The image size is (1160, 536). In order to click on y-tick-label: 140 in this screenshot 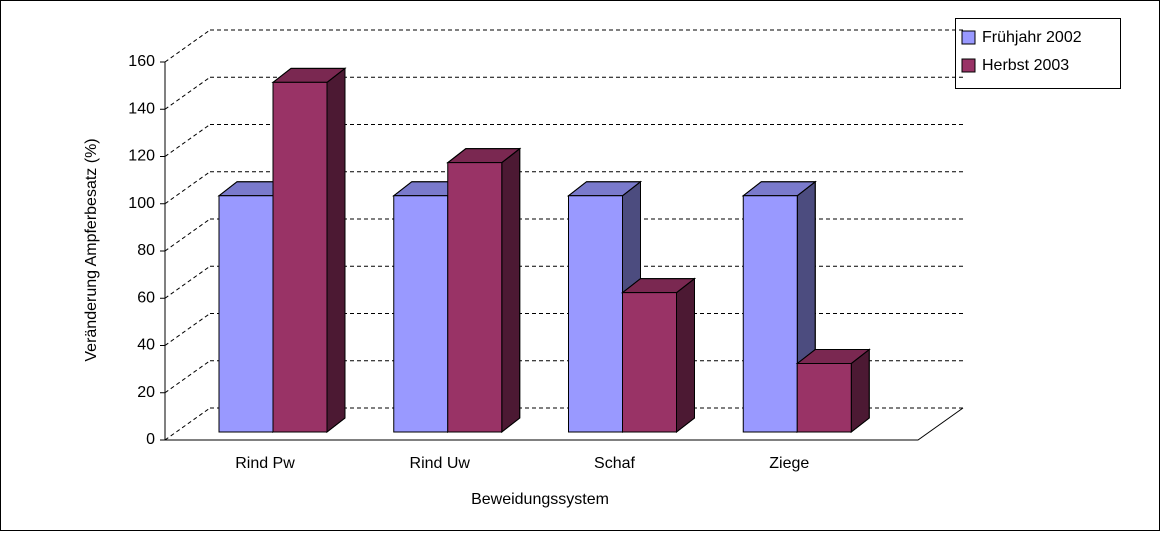, I will do `click(141, 108)`.